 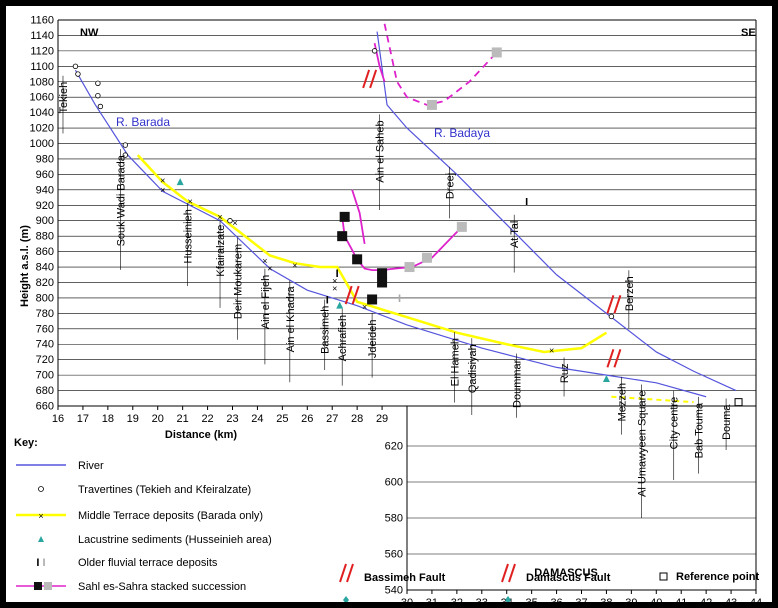 What do you see at coordinates (738, 402) in the screenshot?
I see `reference-point` at bounding box center [738, 402].